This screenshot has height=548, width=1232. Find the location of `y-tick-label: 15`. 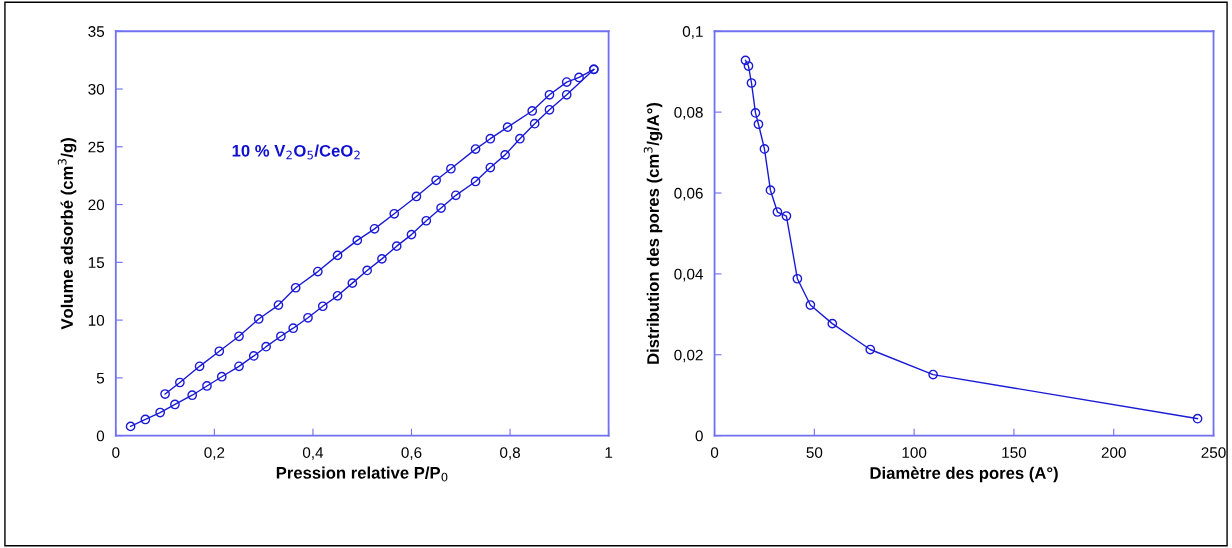

y-tick-label: 15 is located at coordinates (96, 263).